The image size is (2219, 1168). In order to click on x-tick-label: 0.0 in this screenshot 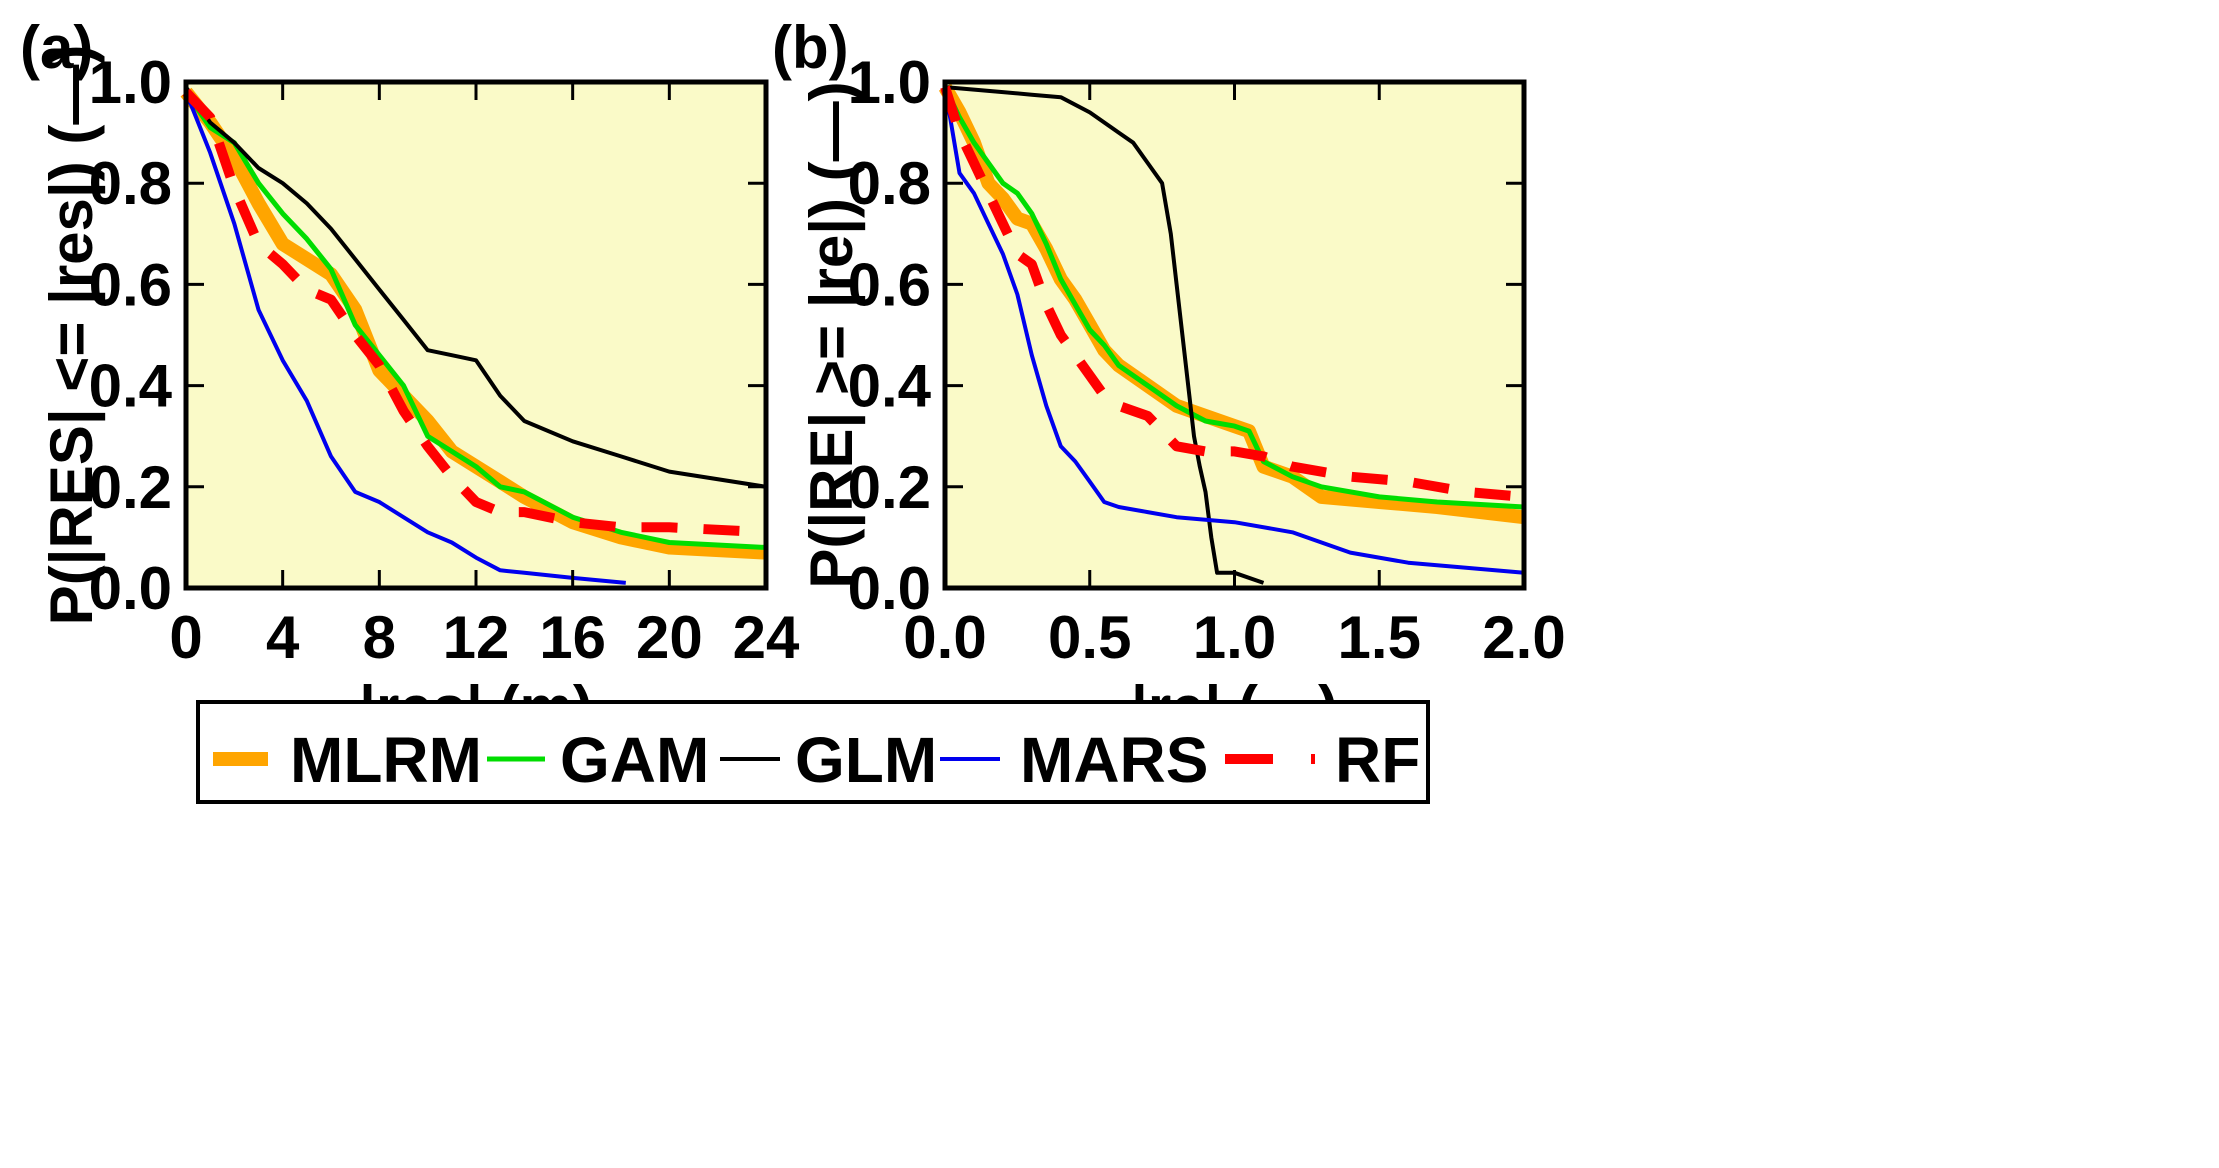, I will do `click(944, 637)`.